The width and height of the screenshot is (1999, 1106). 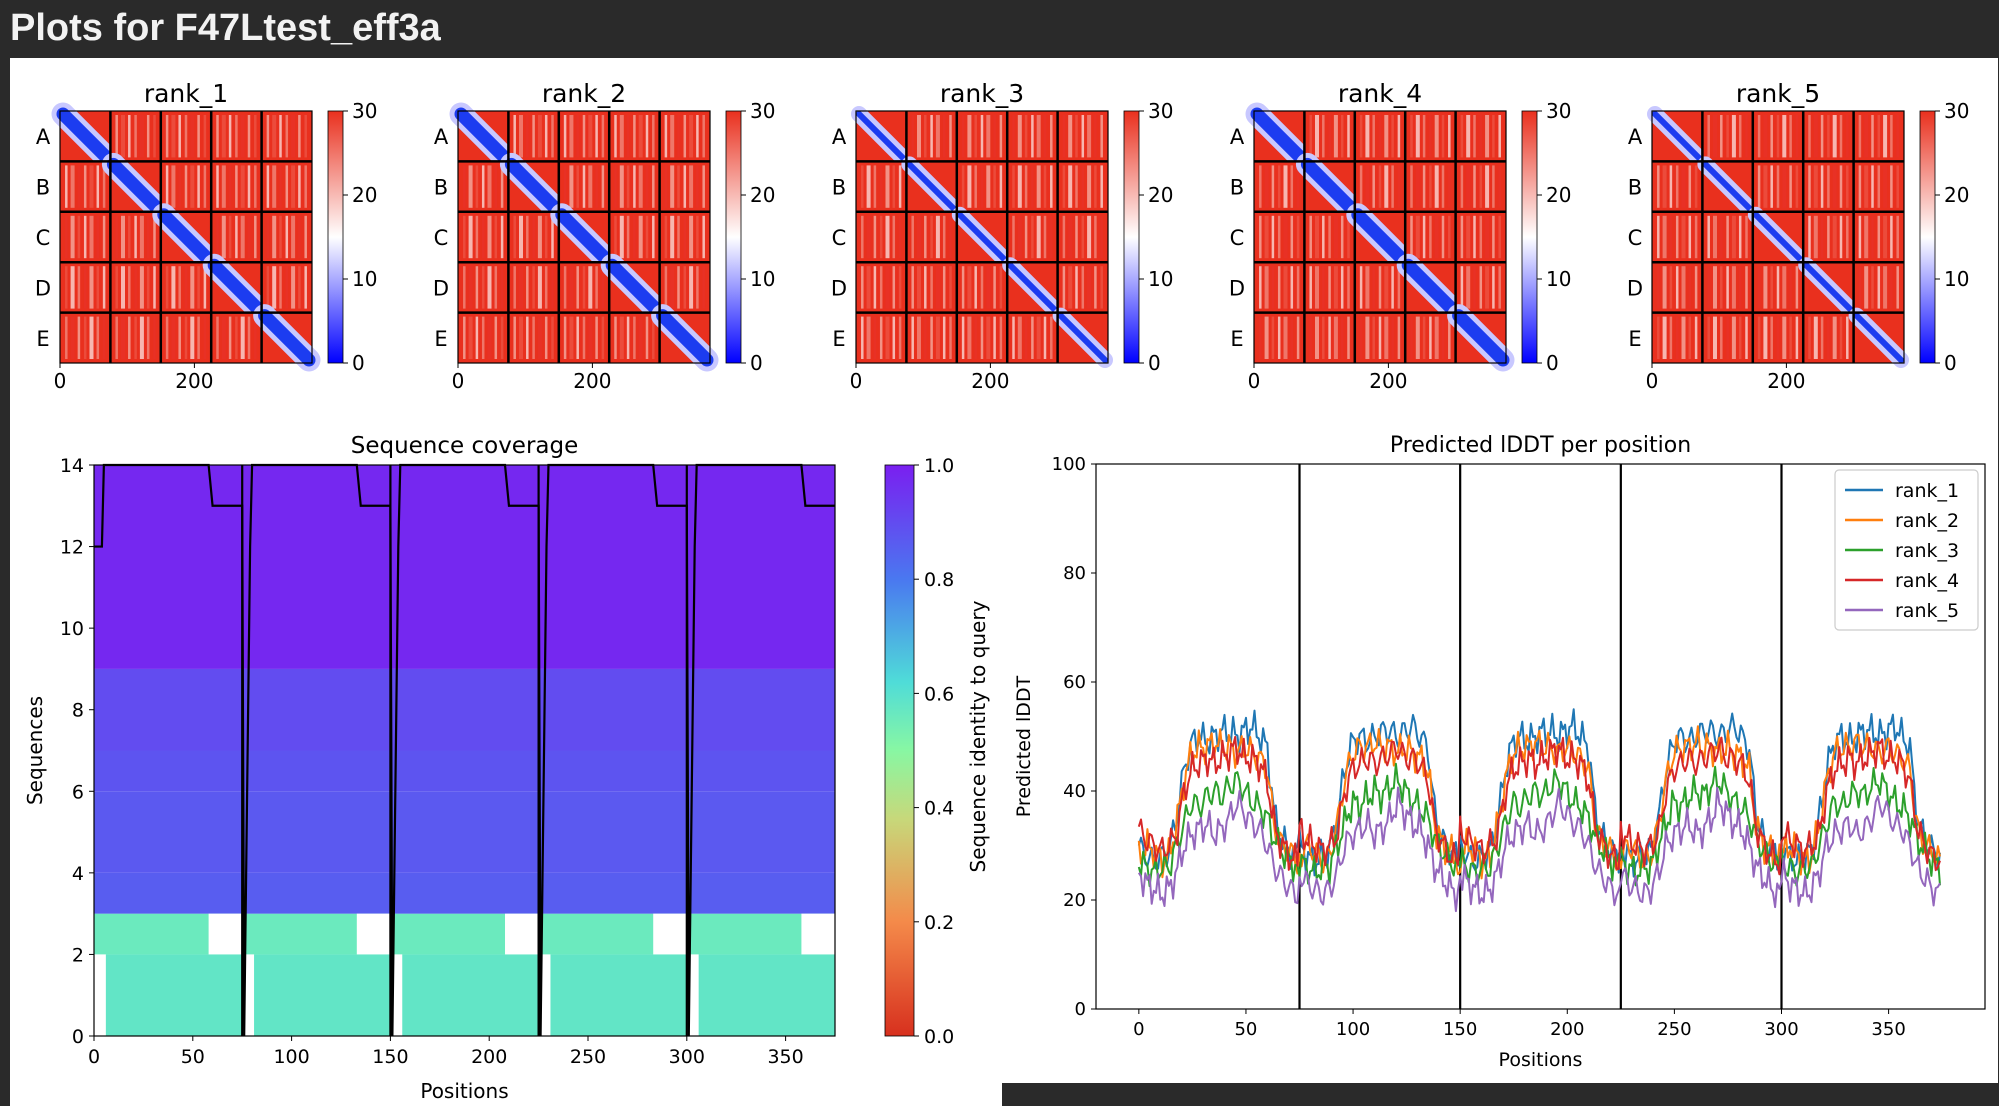 I want to click on y-tick-label: 12, so click(x=72, y=548).